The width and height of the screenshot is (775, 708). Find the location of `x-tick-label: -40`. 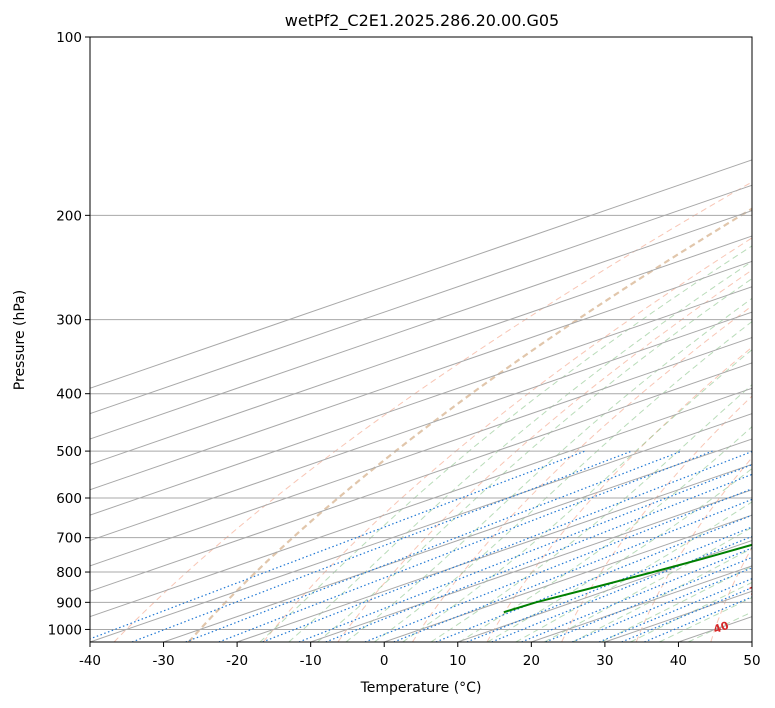

x-tick-label: -40 is located at coordinates (90, 661).